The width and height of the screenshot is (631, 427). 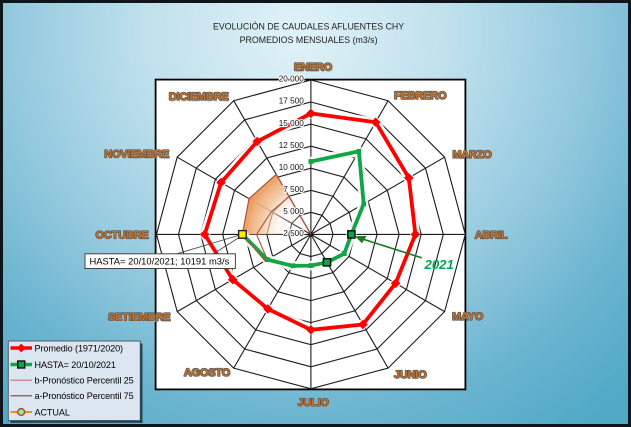 I want to click on svg-text: HASTA= 20/10/2021, so click(x=75, y=365).